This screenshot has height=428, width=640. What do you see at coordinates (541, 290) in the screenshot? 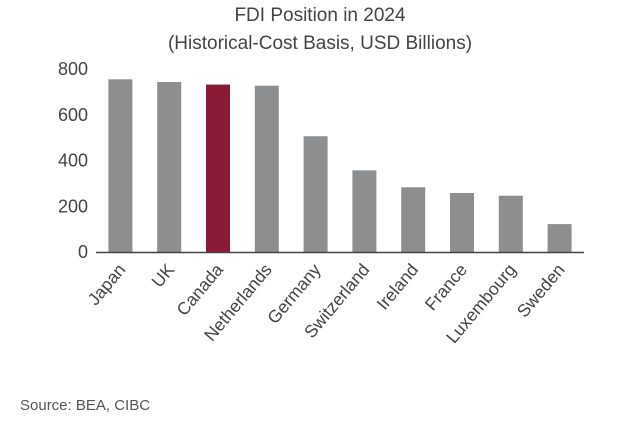
I see `x-tick-label-sweden: Sweden` at bounding box center [541, 290].